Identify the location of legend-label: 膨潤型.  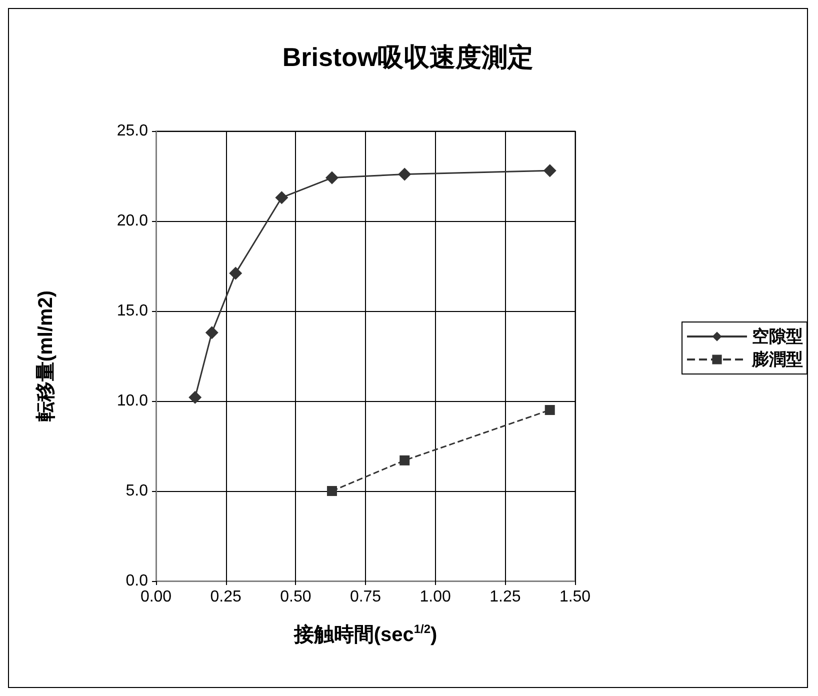
(777, 359).